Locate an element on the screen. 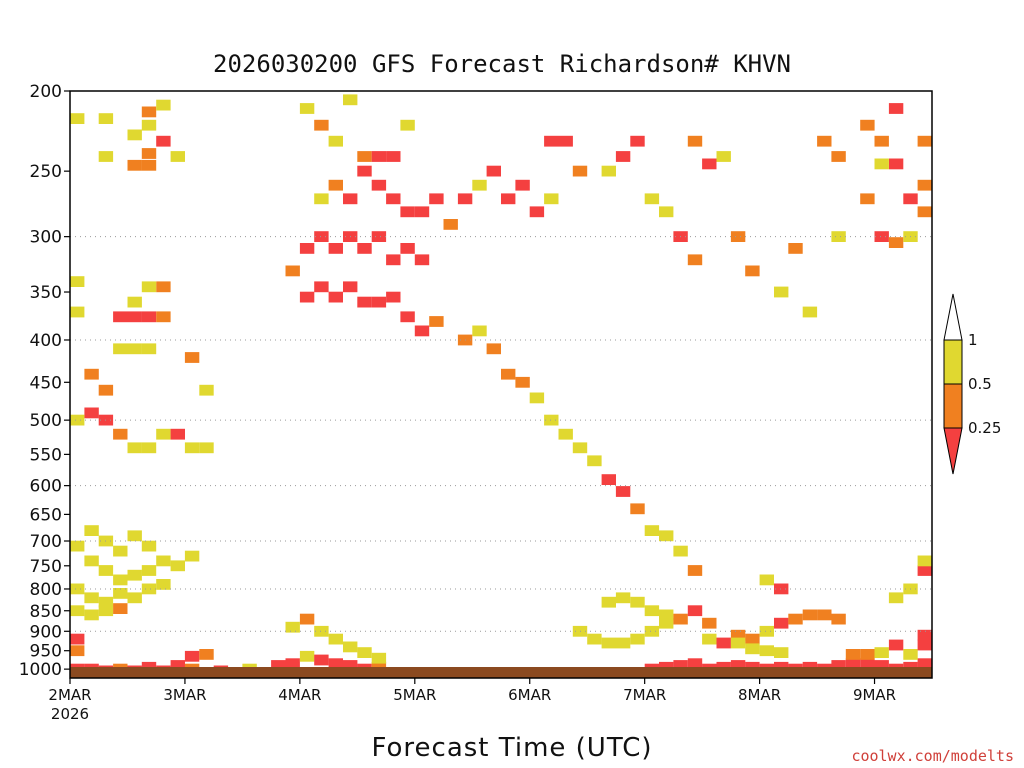 Image resolution: width=1024 pixels, height=768 pixels. x-tick-label: 5MAR is located at coordinates (414, 695).